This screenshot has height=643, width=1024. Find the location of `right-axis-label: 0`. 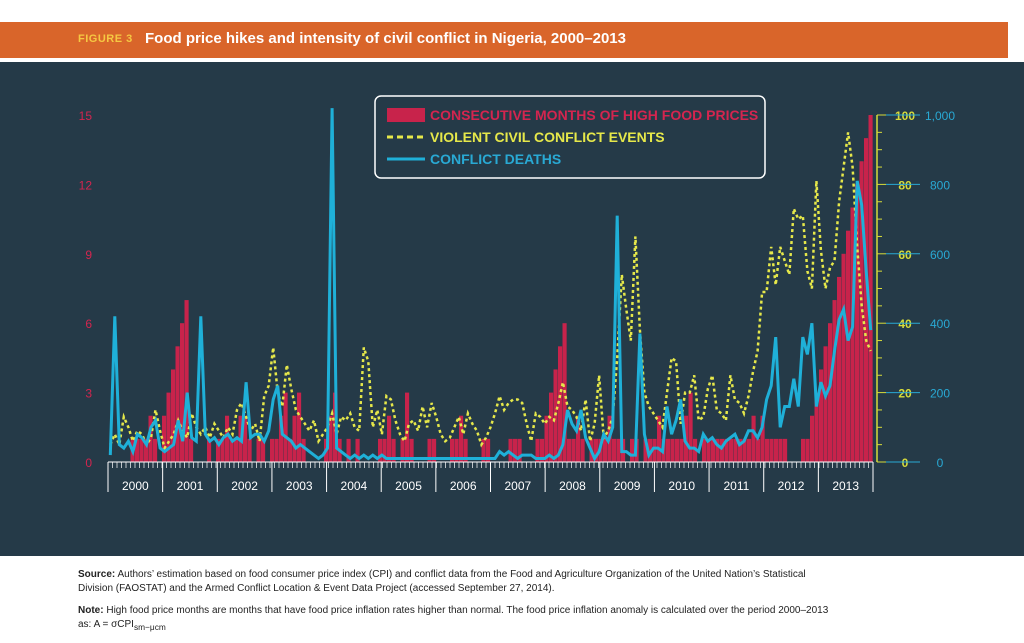

right-axis-label: 0 is located at coordinates (940, 463).